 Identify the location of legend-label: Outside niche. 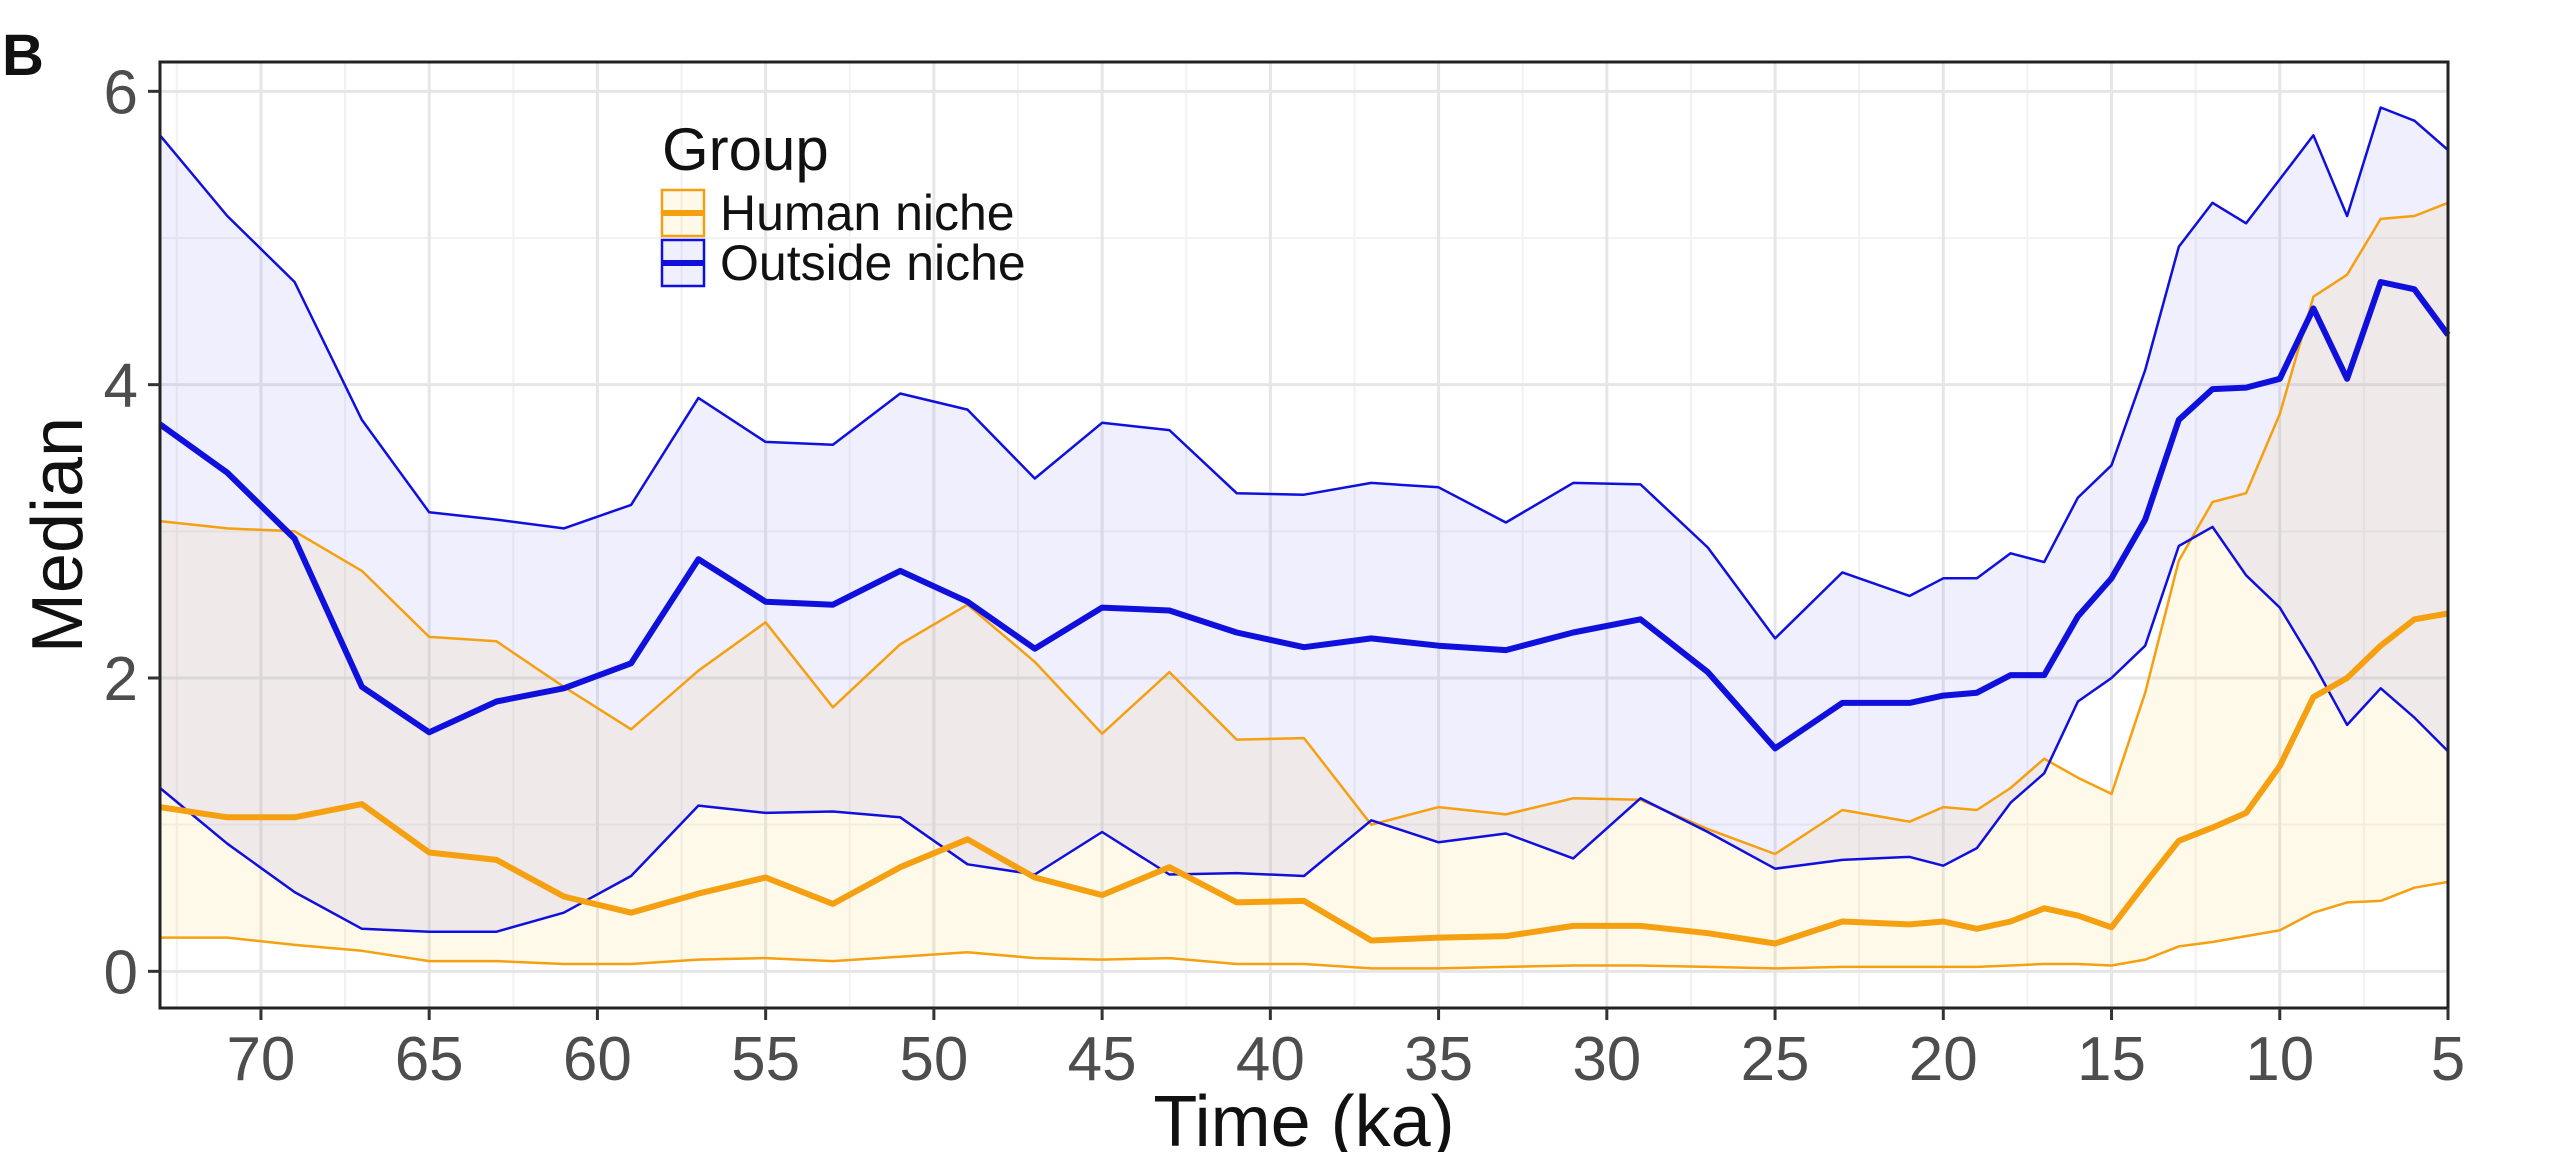
(873, 263).